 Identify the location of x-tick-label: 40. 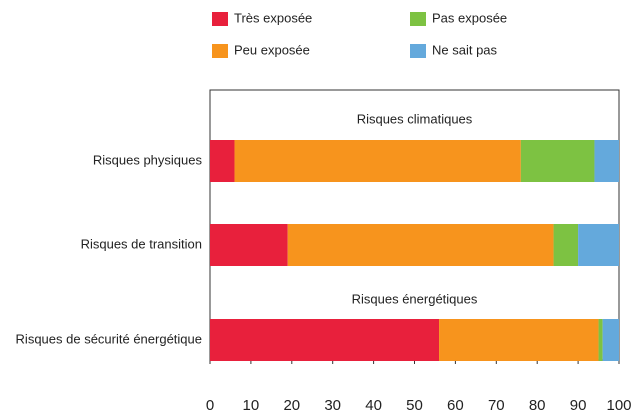
(373, 405).